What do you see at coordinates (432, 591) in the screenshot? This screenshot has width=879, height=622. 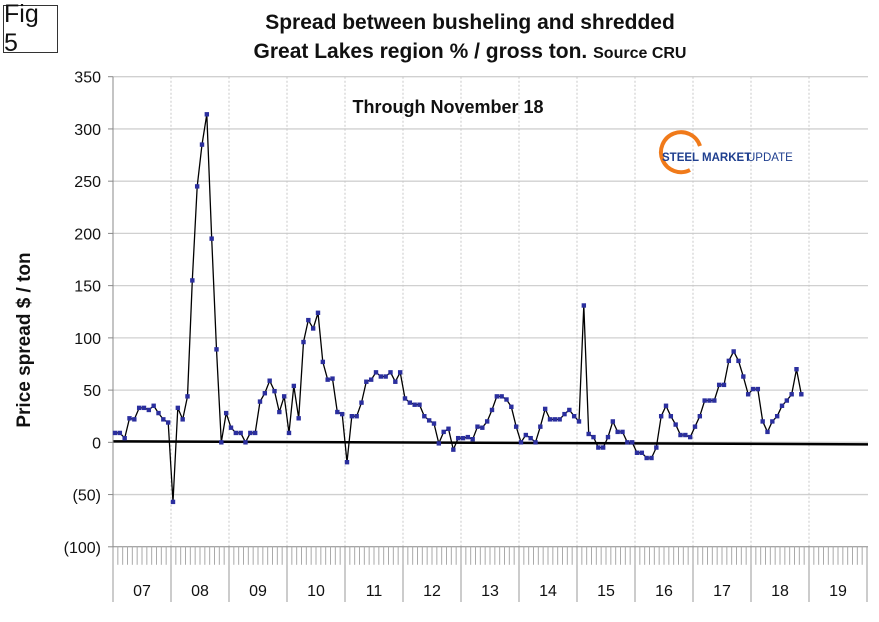 I see `x-tick-label: 12` at bounding box center [432, 591].